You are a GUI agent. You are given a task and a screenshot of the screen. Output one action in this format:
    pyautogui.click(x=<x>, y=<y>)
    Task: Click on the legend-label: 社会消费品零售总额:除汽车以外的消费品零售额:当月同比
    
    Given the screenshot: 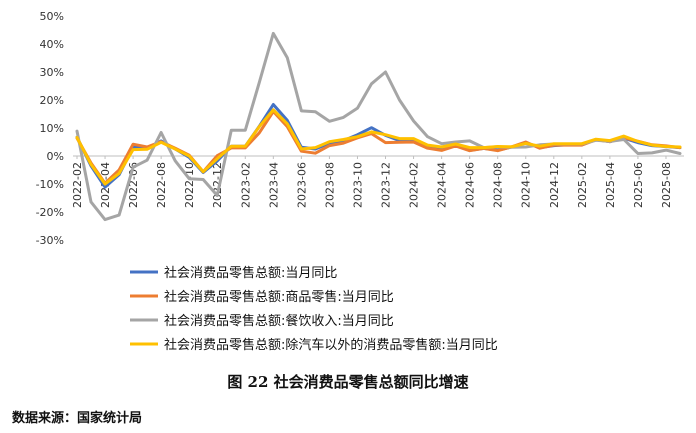 What is the action you would take?
    pyautogui.click(x=331, y=345)
    